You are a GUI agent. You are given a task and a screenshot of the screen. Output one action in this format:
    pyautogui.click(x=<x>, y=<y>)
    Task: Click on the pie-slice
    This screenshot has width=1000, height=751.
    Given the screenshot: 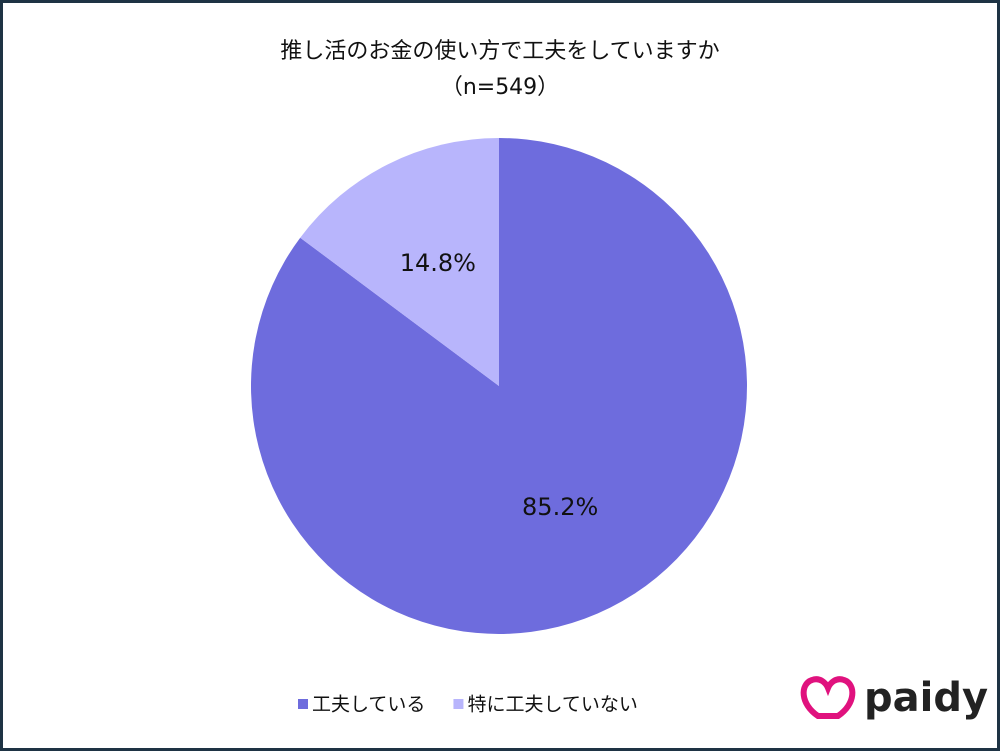 What is the action you would take?
    pyautogui.click(x=399, y=262)
    